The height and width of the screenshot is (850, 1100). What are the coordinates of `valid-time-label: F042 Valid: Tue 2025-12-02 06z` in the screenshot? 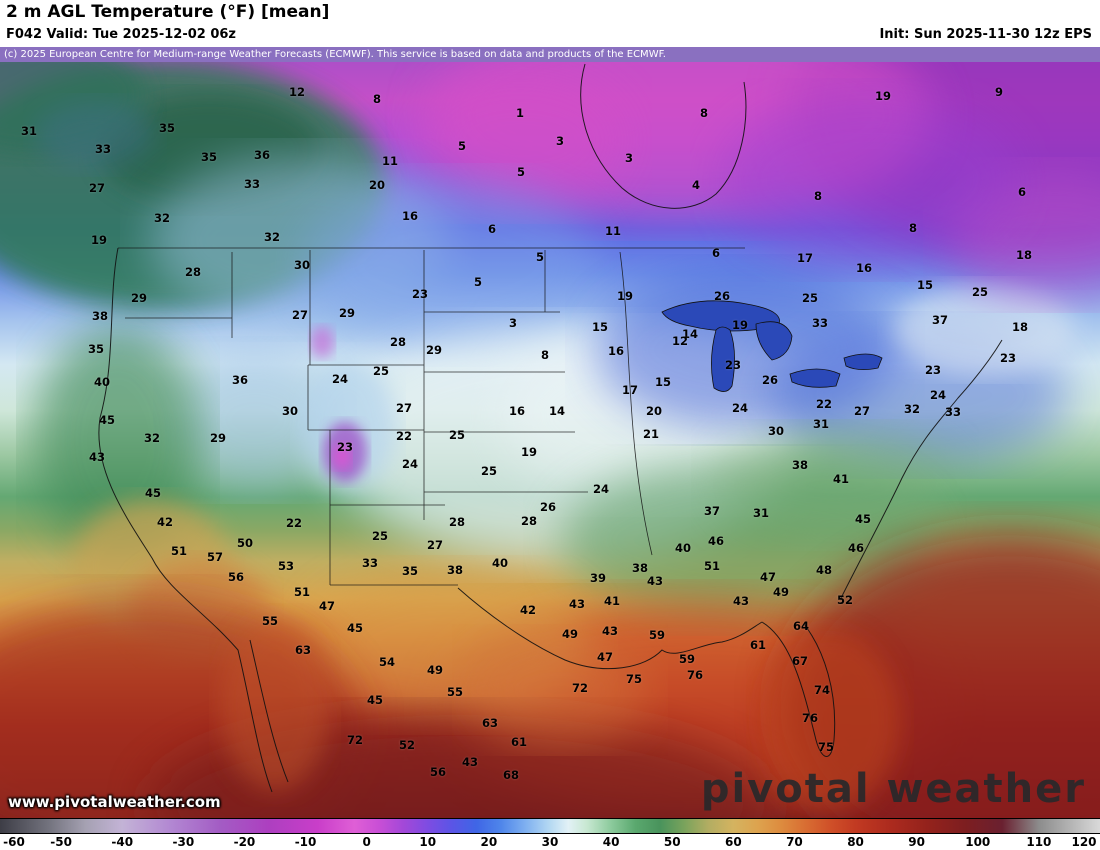 It's located at (121, 34).